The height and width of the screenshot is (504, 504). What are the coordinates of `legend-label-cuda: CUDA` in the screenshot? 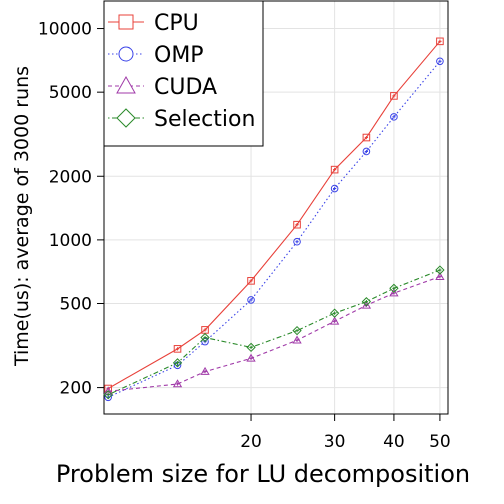 It's located at (185, 87).